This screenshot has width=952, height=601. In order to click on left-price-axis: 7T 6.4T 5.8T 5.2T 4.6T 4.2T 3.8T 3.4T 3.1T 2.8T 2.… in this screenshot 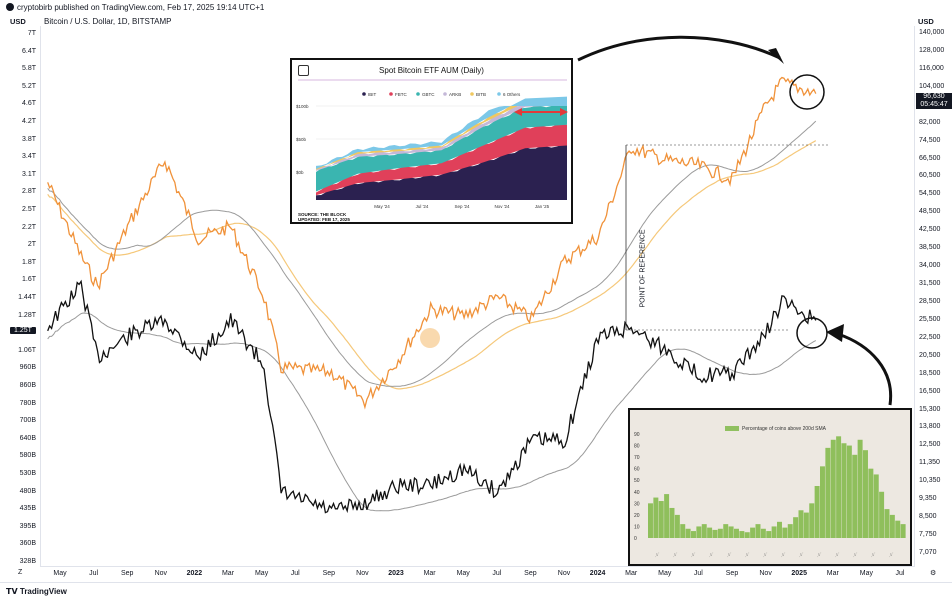, I will do `click(20, 296)`.